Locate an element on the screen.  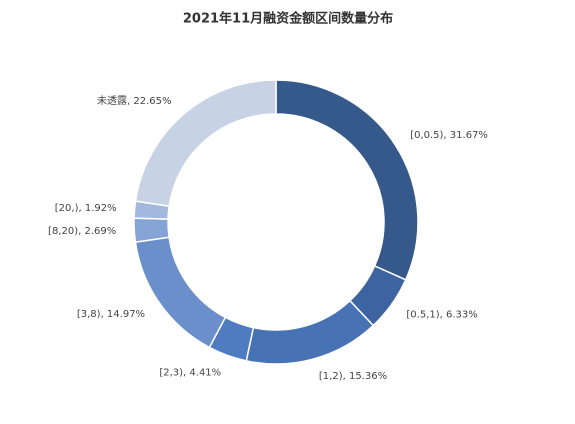
data-label: [8,20), 2.69% is located at coordinates (82, 231).